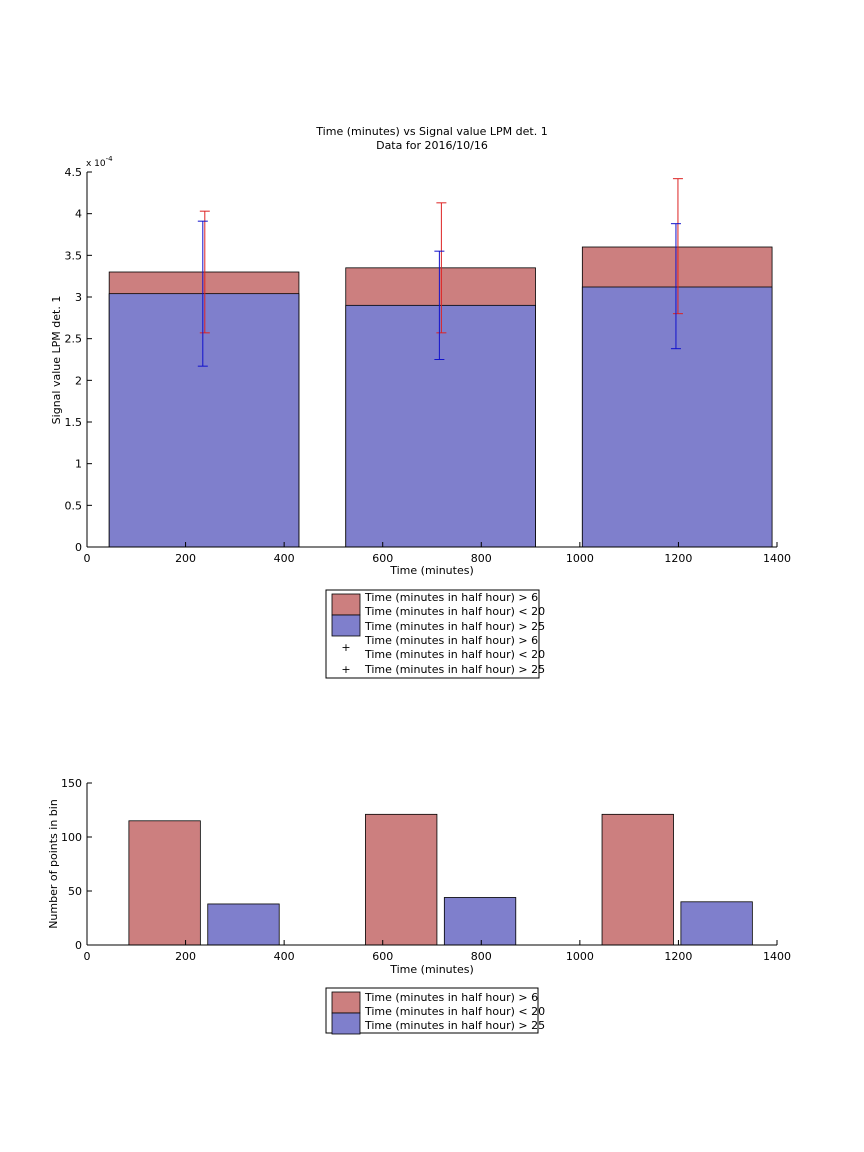 The height and width of the screenshot is (1152, 864). Describe the element at coordinates (580, 558) in the screenshot. I see `chart1-x-tick-label: 1000` at that location.